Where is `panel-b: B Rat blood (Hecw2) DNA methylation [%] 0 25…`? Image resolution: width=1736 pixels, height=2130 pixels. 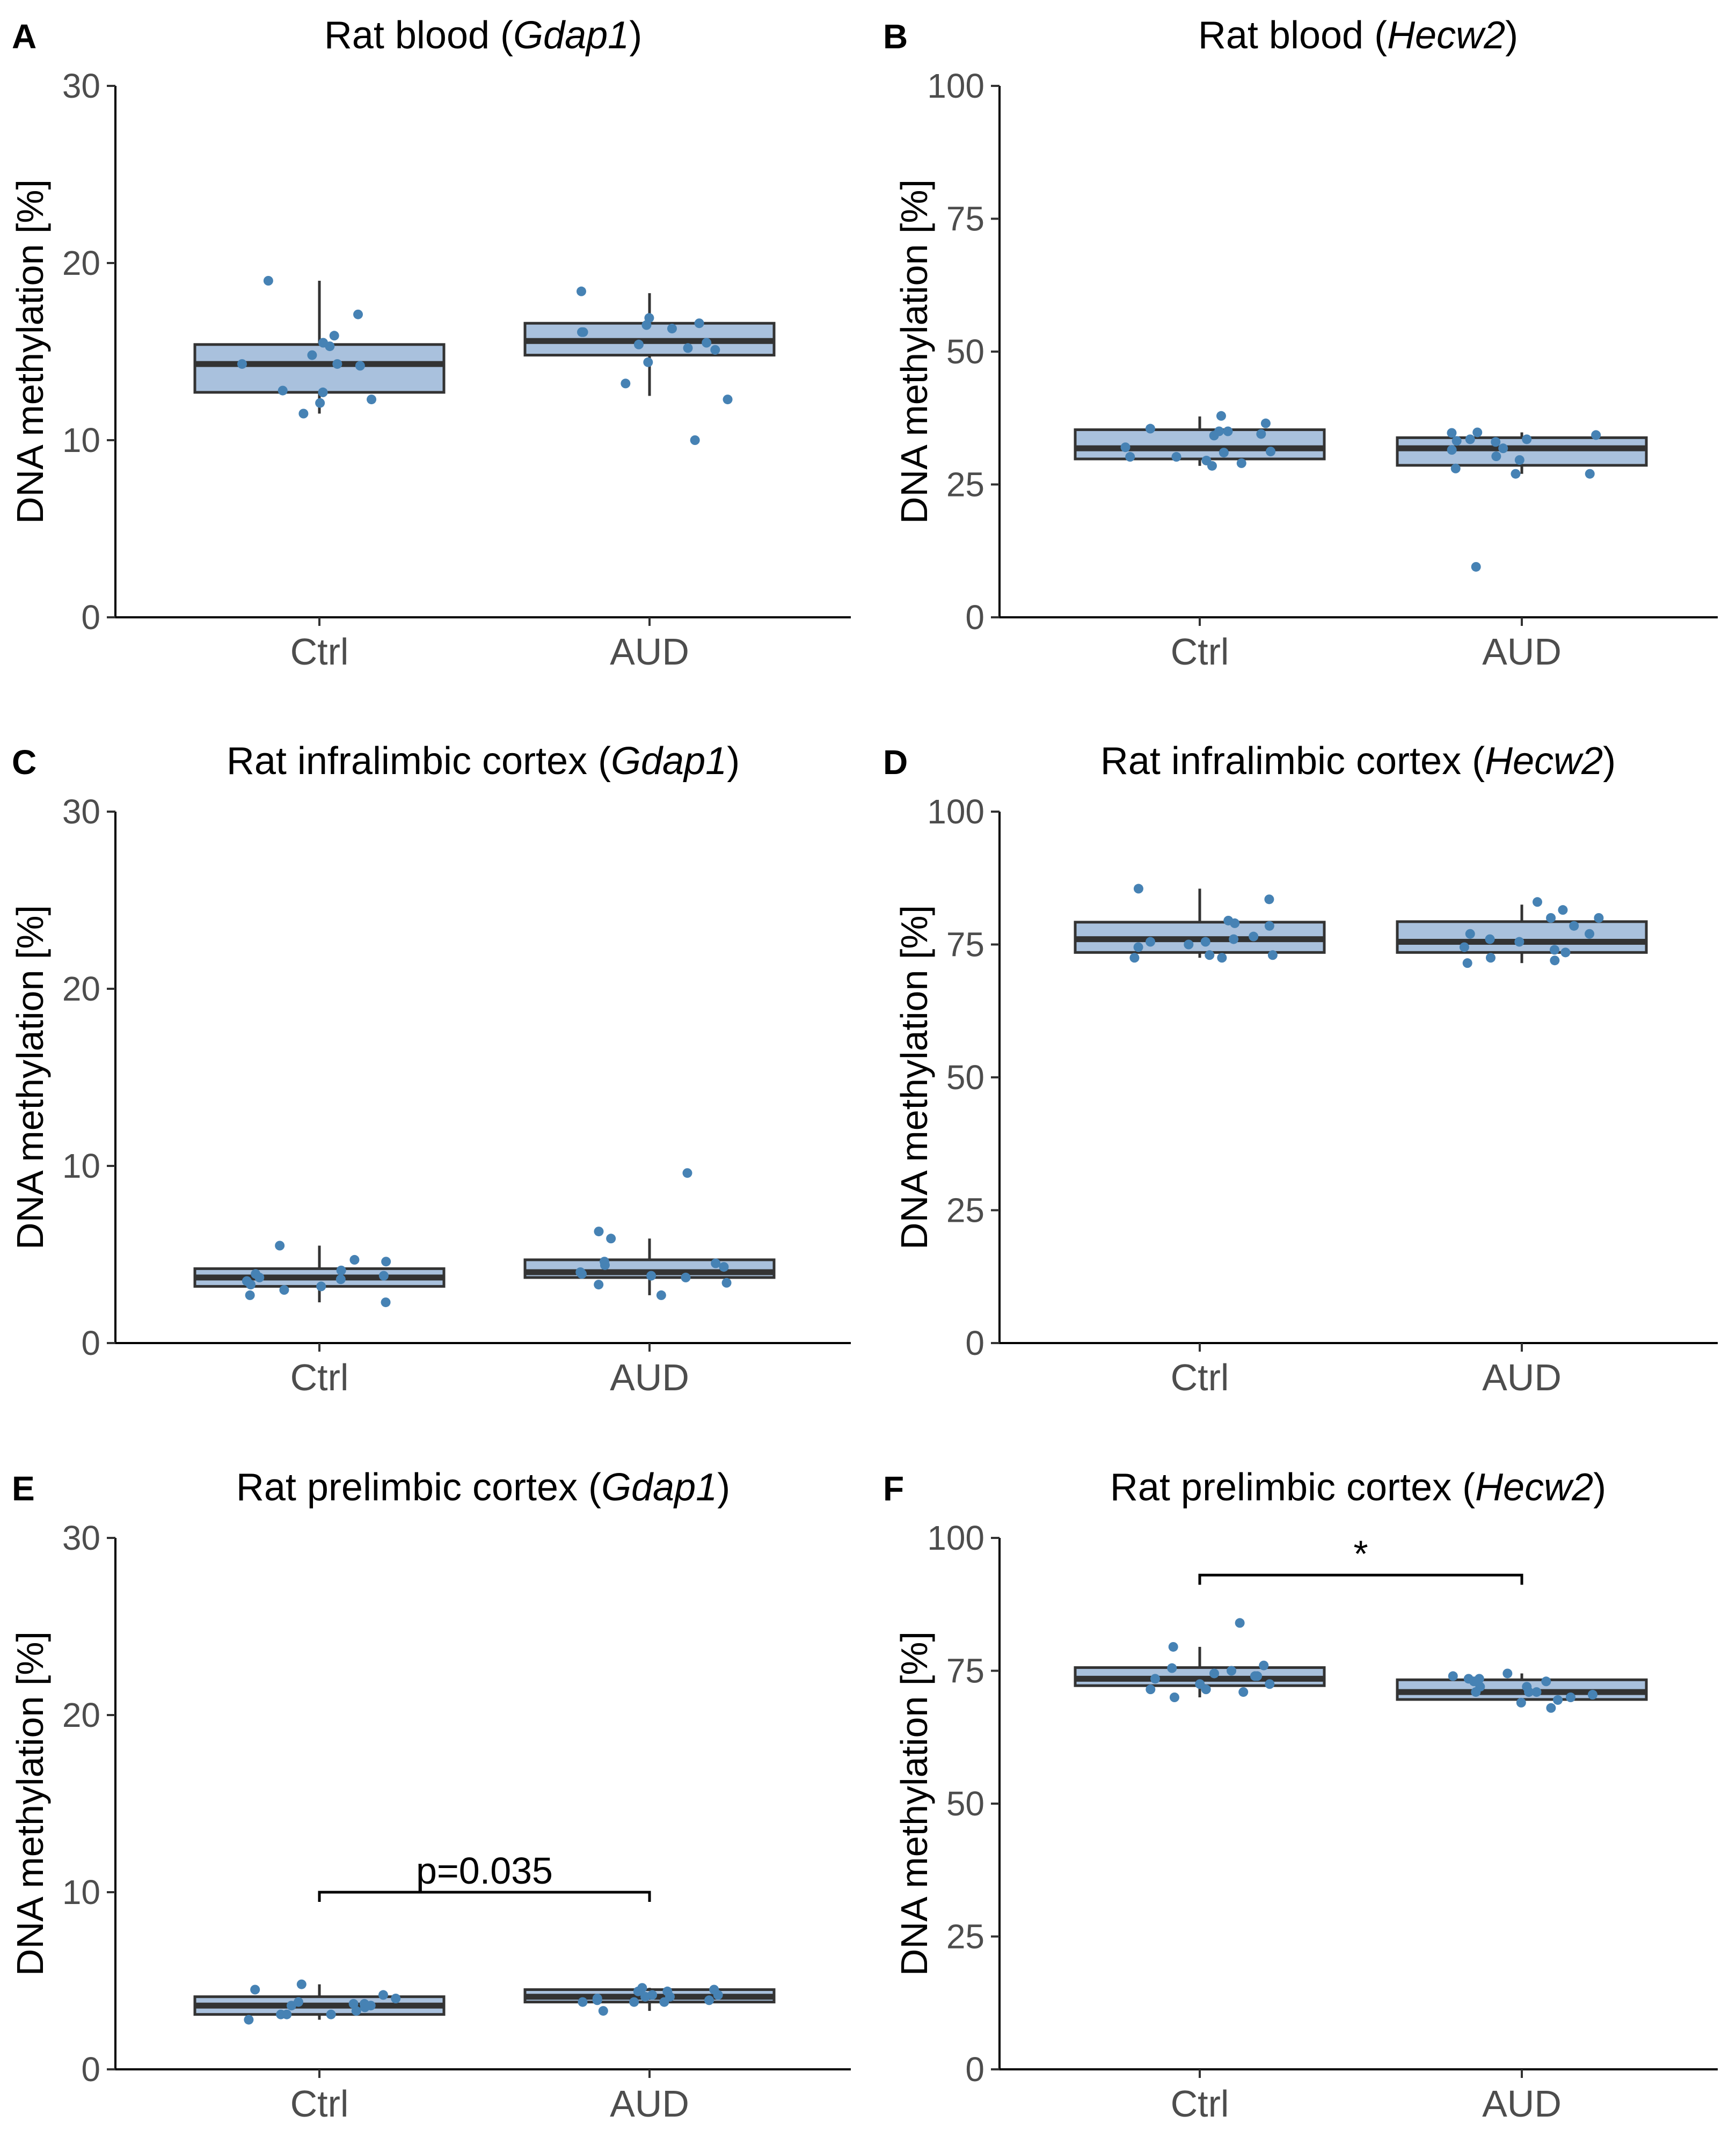
panel-b: B Rat blood (Hecw2) DNA methylation [%] 0 25… is located at coordinates (1300, 343).